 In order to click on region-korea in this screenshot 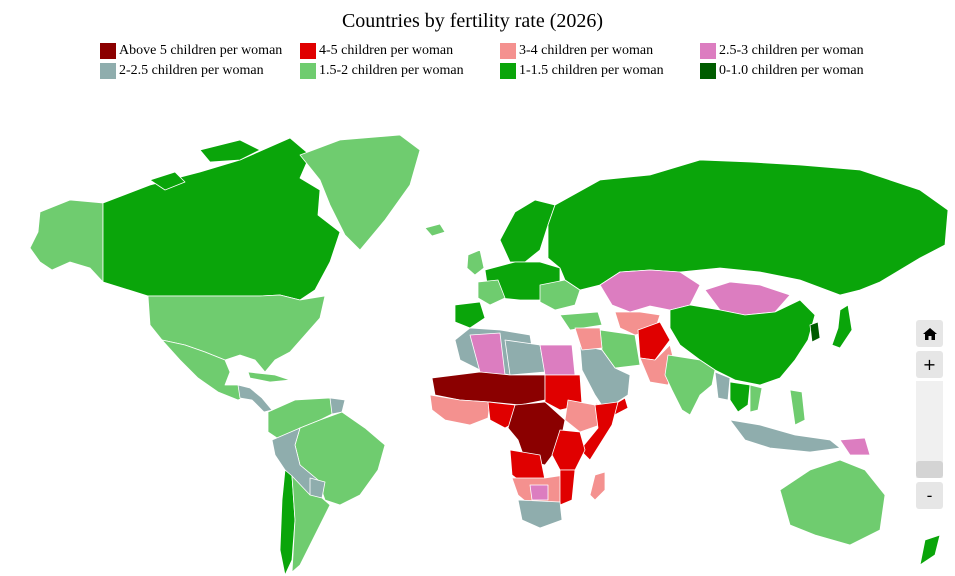, I will do `click(815, 332)`.